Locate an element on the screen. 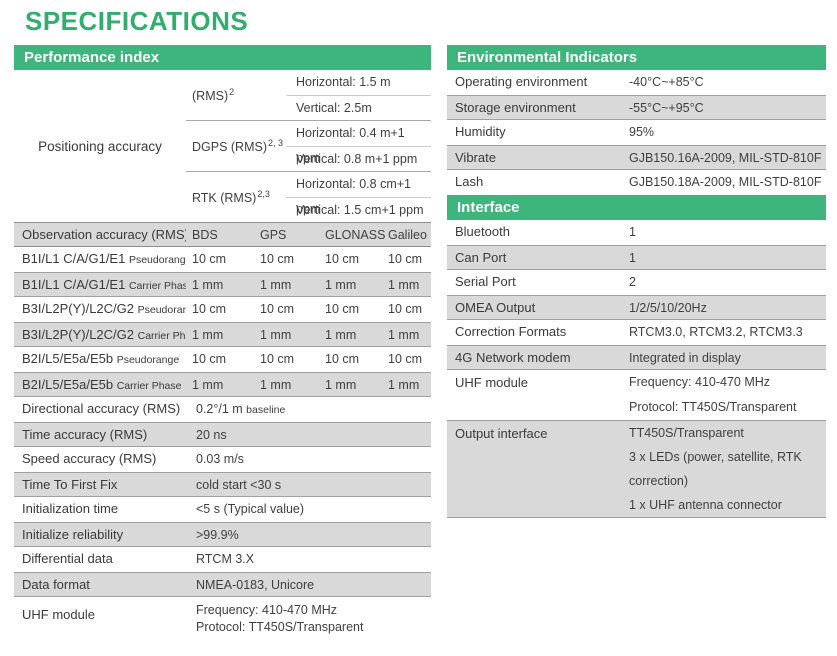  spec-row: Time accuracy (RMS) 20 ns is located at coordinates (222, 434).